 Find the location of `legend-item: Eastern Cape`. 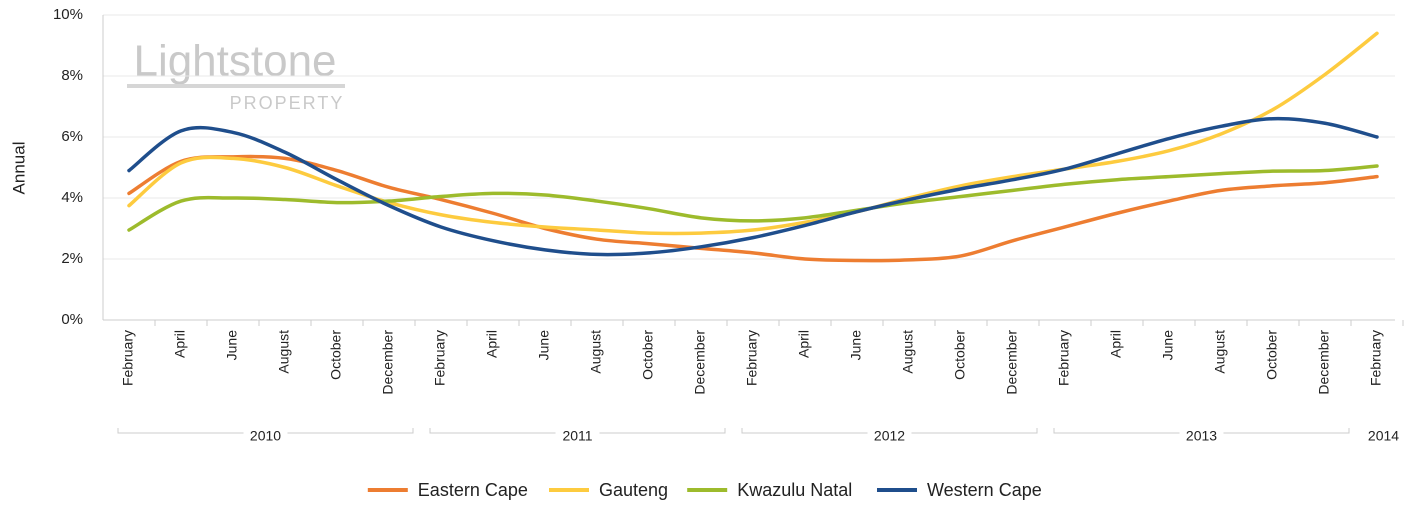

legend-item: Eastern Cape is located at coordinates (447, 490).